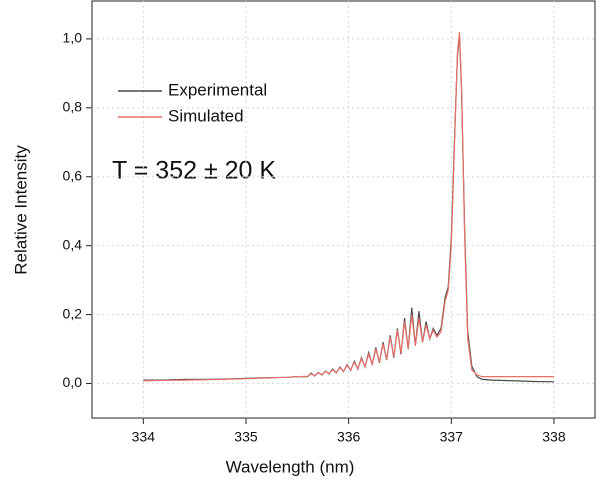 The image size is (596, 488). What do you see at coordinates (73, 382) in the screenshot?
I see `y-tick-label: 0,0` at bounding box center [73, 382].